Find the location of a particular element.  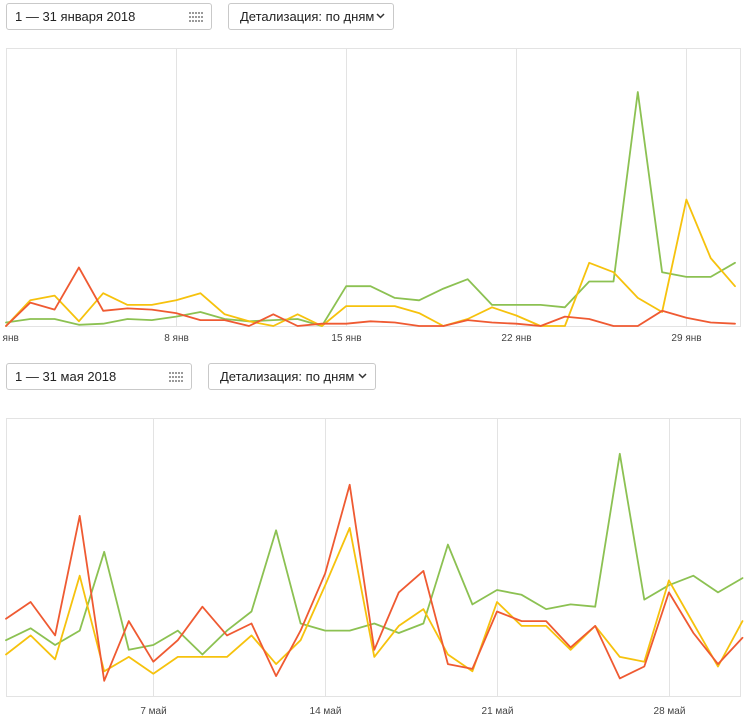

x-tick-label: 7 май is located at coordinates (153, 711).